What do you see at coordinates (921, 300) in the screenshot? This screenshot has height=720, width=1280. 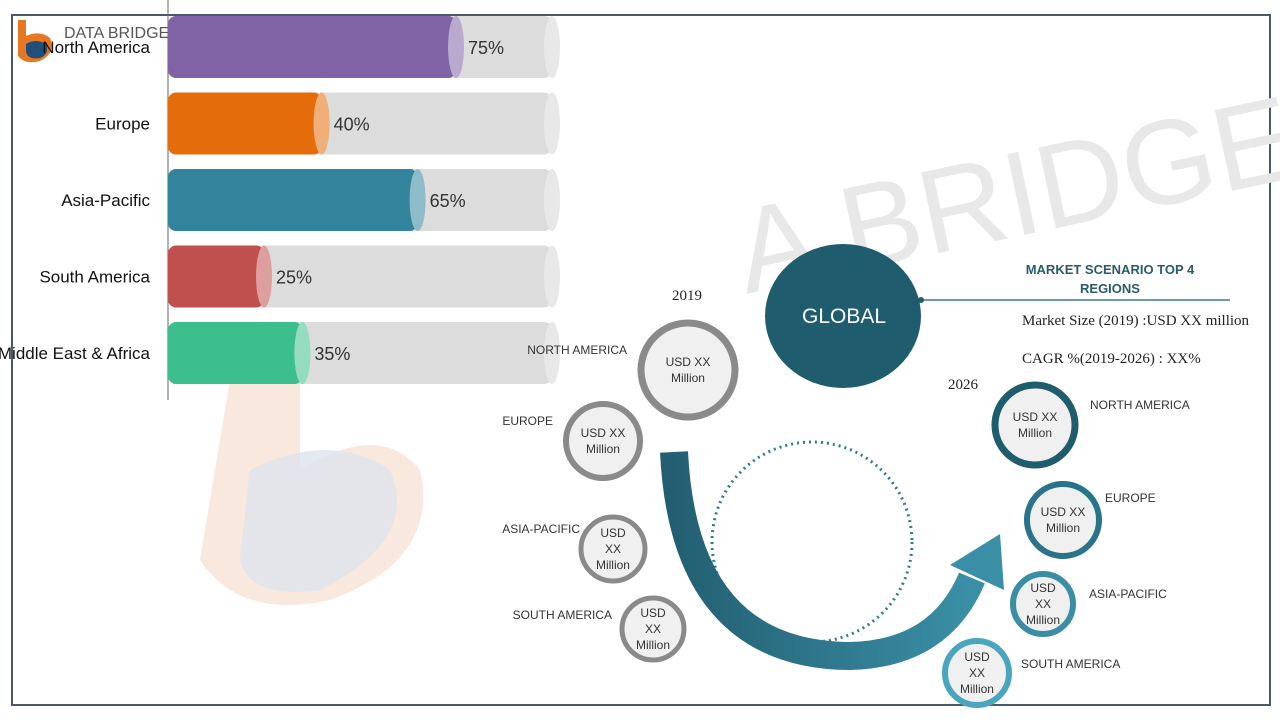 I see `connector-dot` at bounding box center [921, 300].